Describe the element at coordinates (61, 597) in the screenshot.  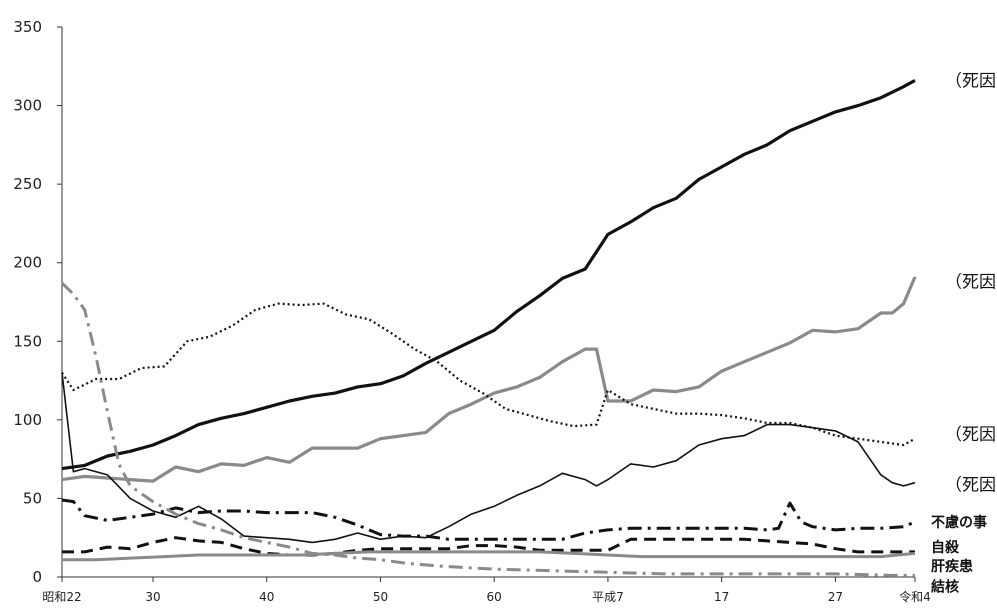
I see `x-tick-label: 昭和22` at that location.